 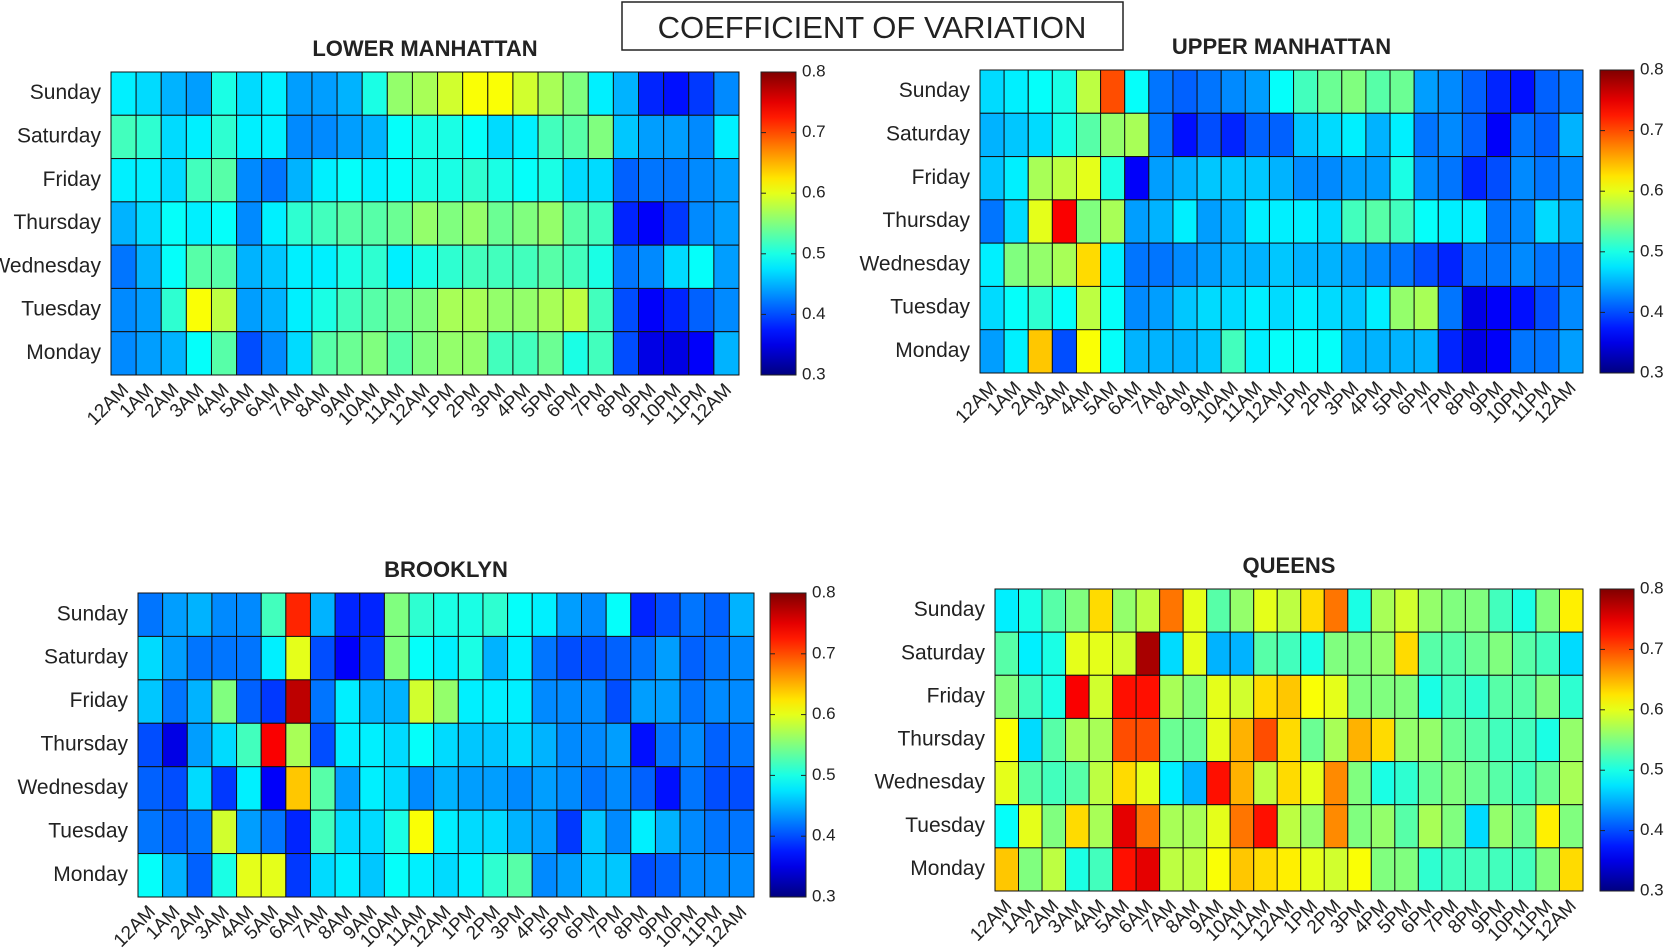 What do you see at coordinates (50, 265) in the screenshot?
I see `row-label: Wednesday` at bounding box center [50, 265].